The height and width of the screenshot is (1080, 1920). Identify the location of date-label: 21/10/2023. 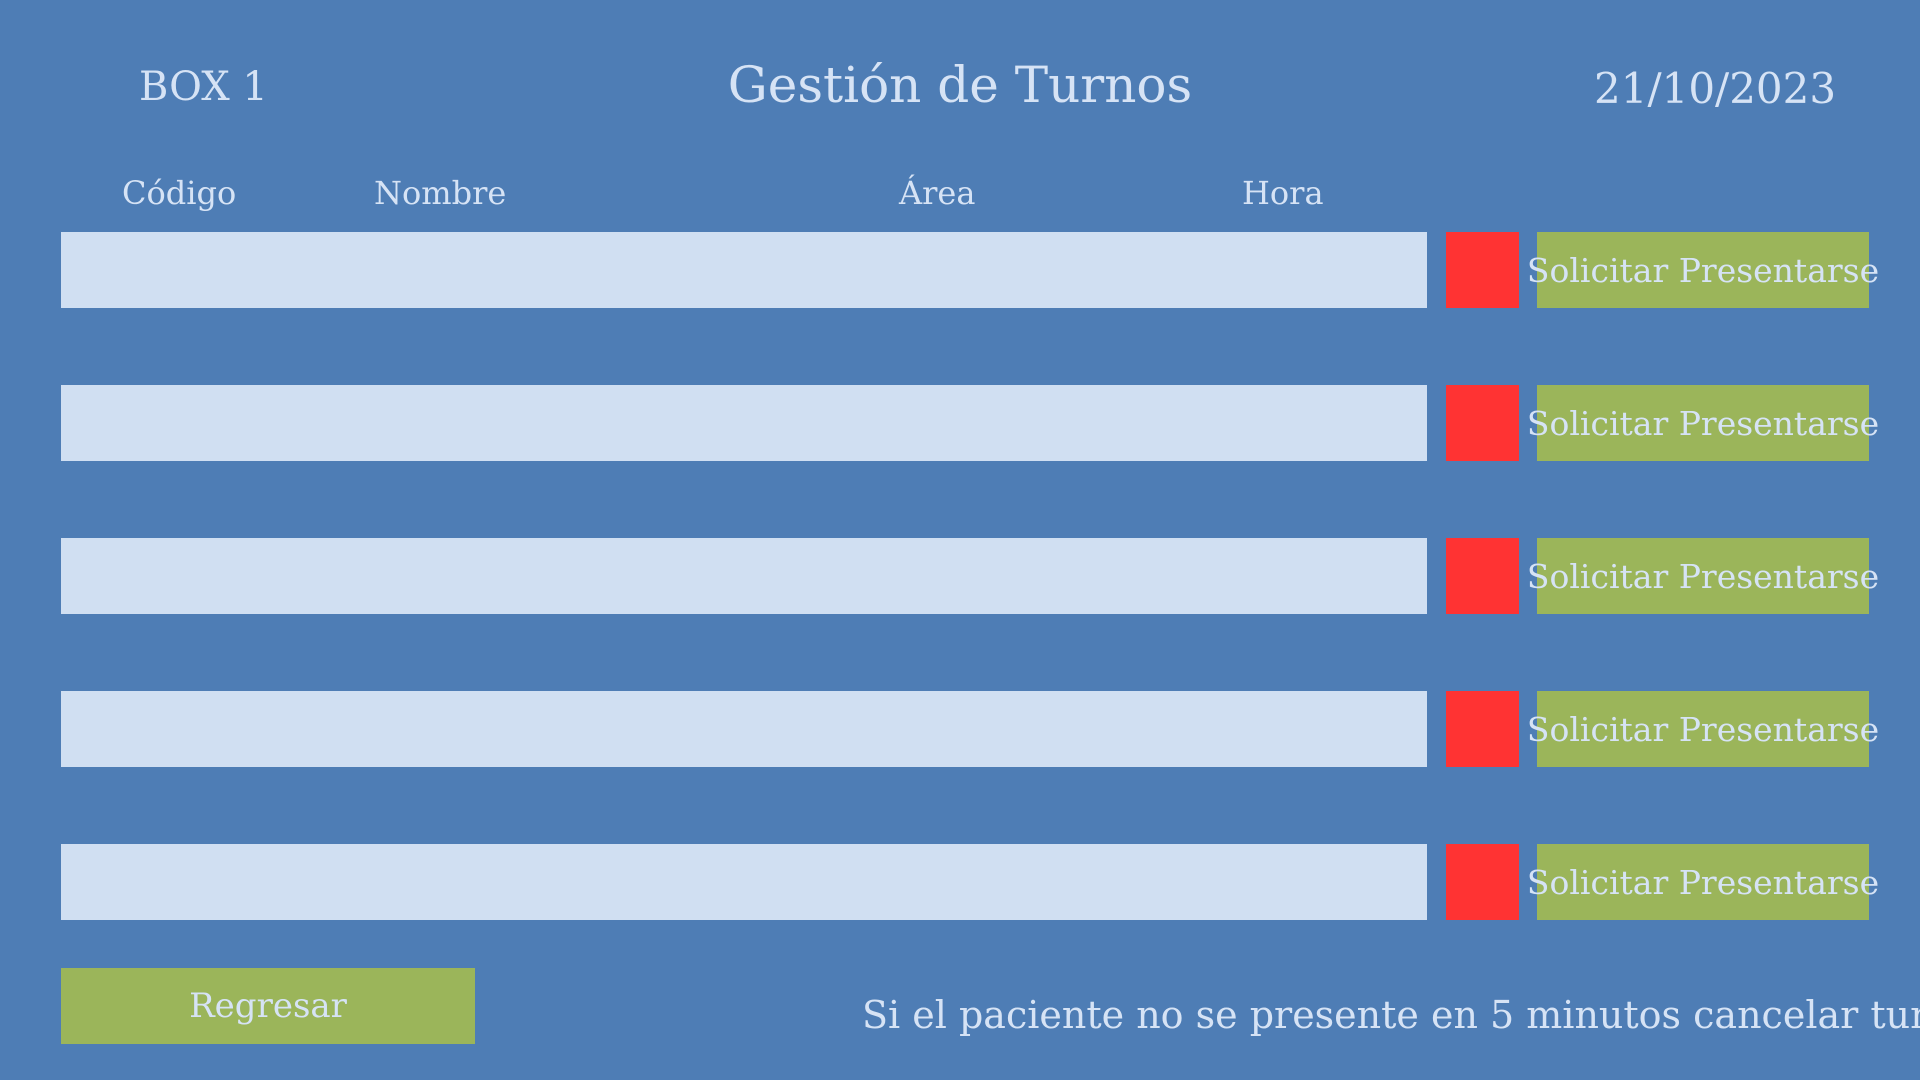
(1715, 88).